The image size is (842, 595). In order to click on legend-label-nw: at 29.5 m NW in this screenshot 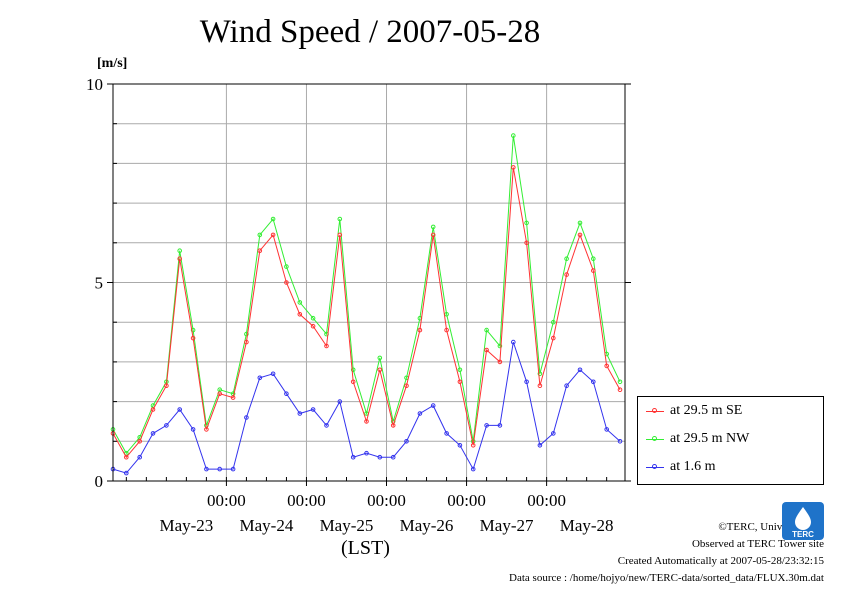, I will do `click(710, 438)`.